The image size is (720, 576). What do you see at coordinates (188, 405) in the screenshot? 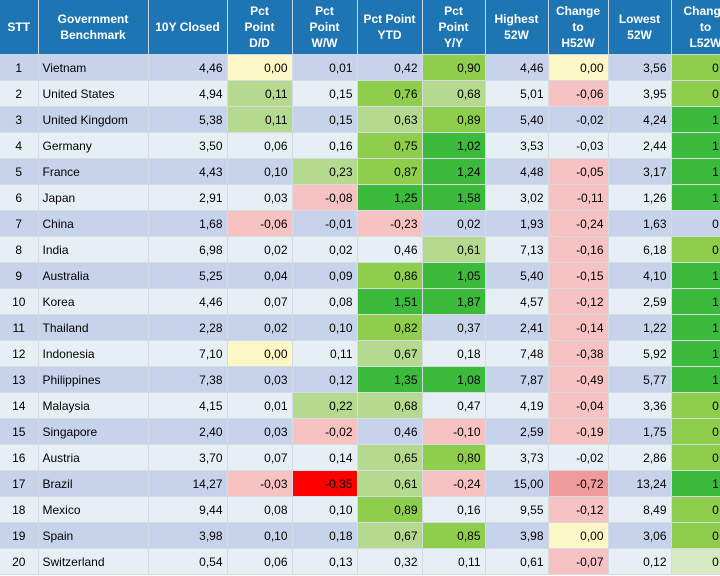
I see `cell-10y-closed: 4,15` at bounding box center [188, 405].